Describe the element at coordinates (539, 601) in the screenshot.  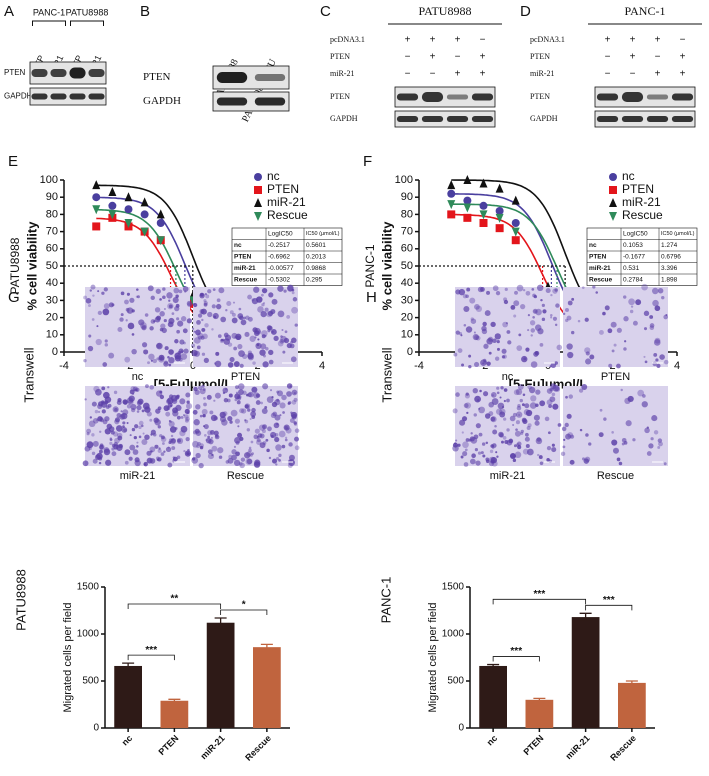
I see `significance-bracket` at that location.